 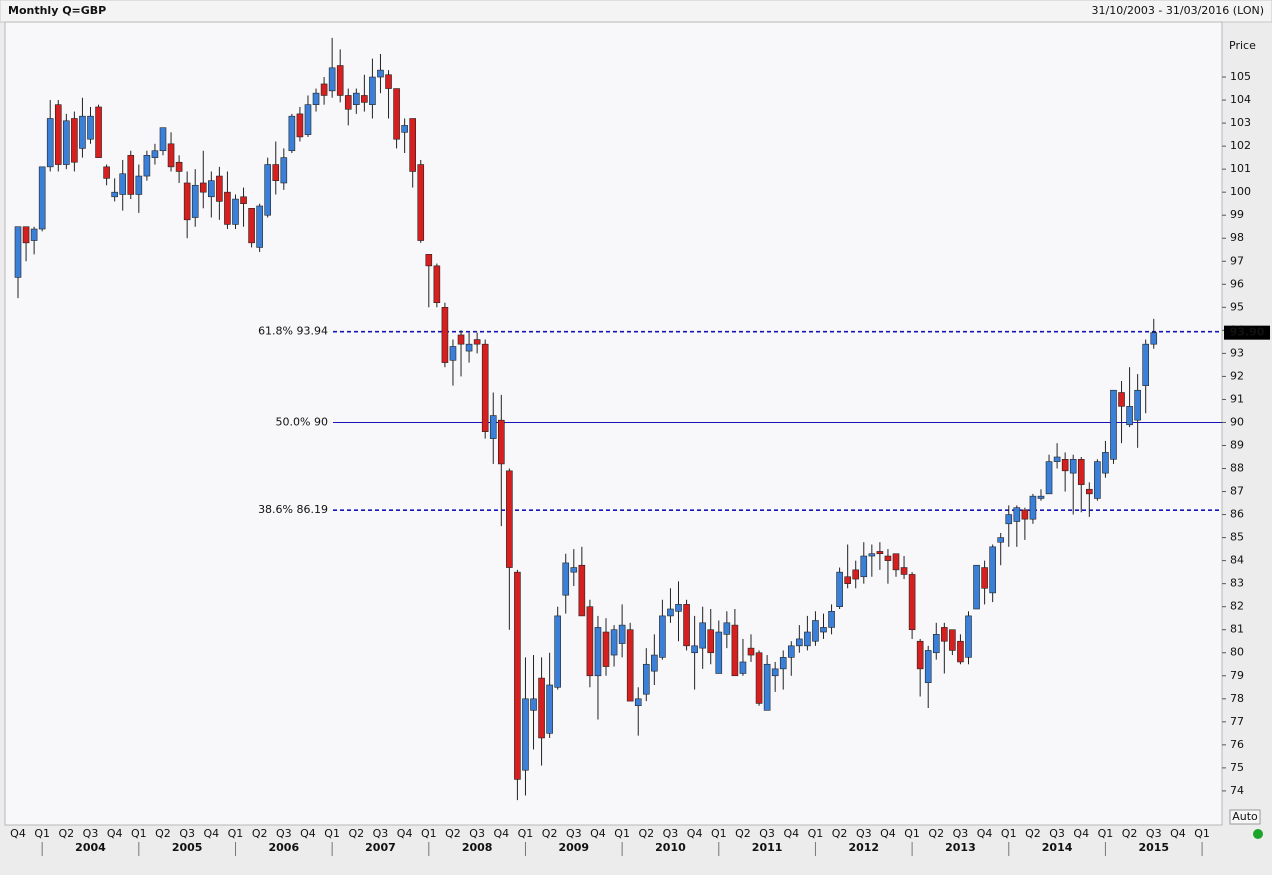 What do you see at coordinates (1237, 514) in the screenshot?
I see `y-tick-label: 86` at bounding box center [1237, 514].